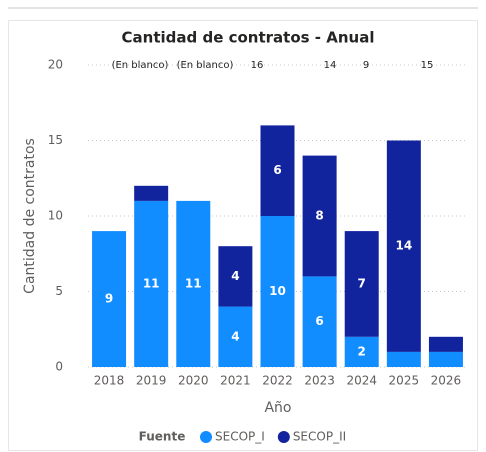  I want to click on legend-title: Fuente, so click(162, 437).